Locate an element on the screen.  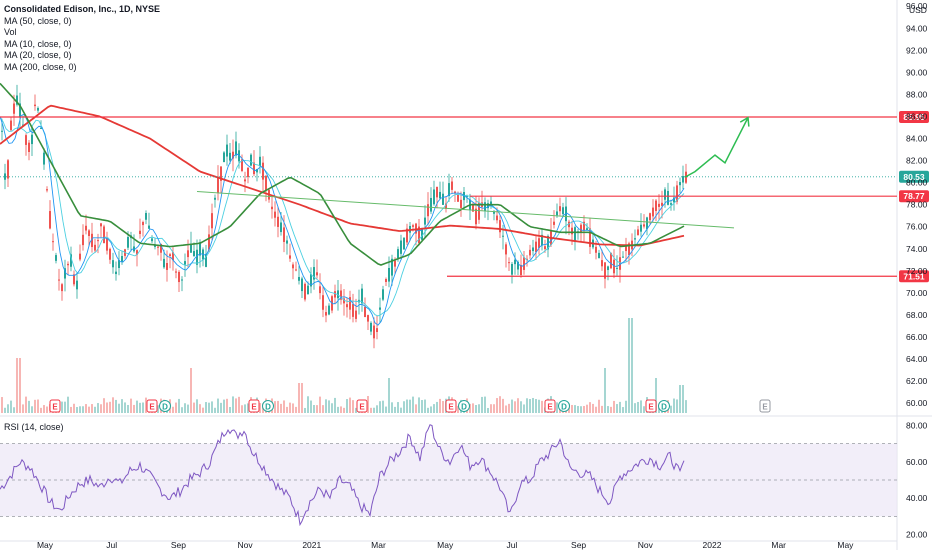
price-tick-label: 84.00 is located at coordinates (917, 139).